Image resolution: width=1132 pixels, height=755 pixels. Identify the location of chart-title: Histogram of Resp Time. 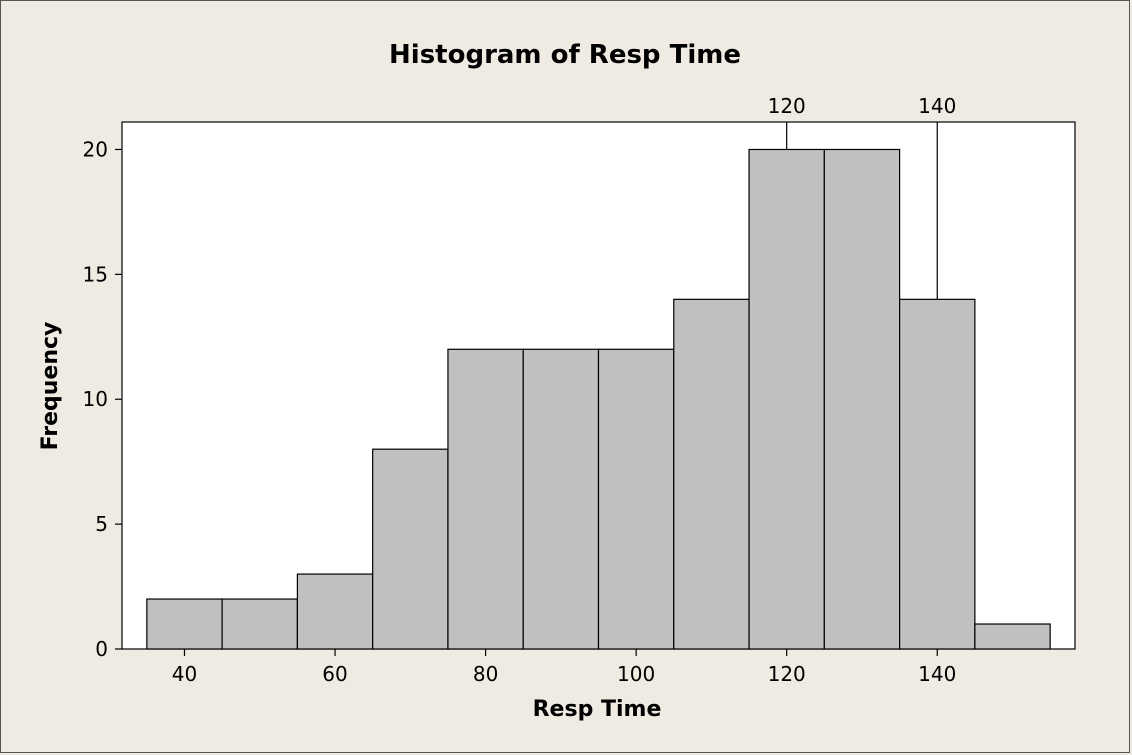
(565, 55).